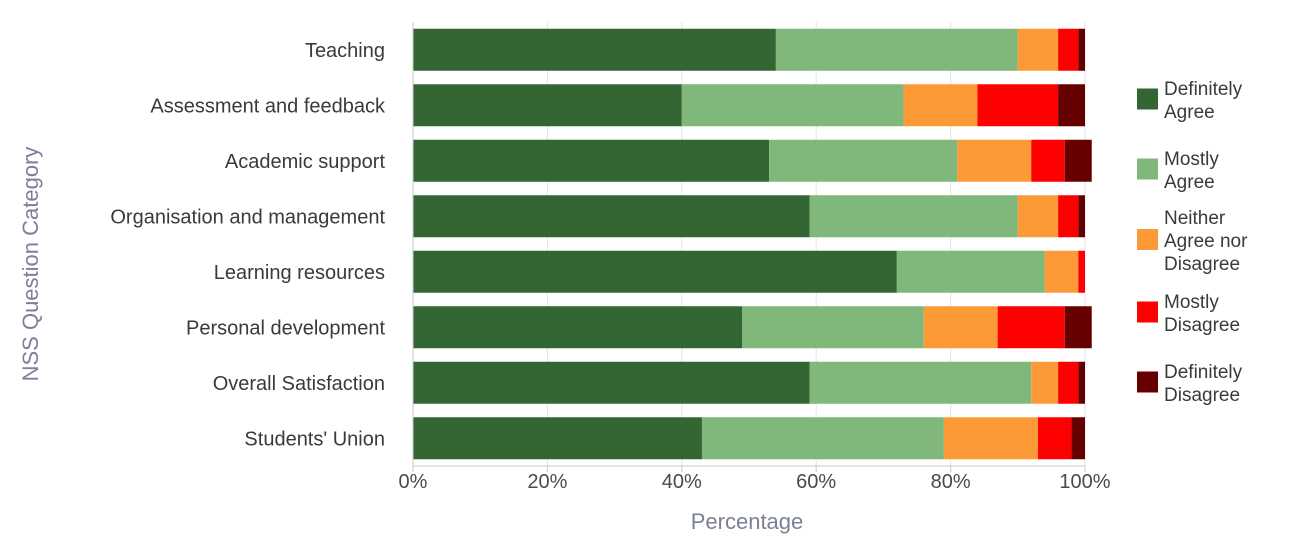 The height and width of the screenshot is (560, 1294). Describe the element at coordinates (1203, 384) in the screenshot. I see `legend-label: Definitely Disagree` at that location.